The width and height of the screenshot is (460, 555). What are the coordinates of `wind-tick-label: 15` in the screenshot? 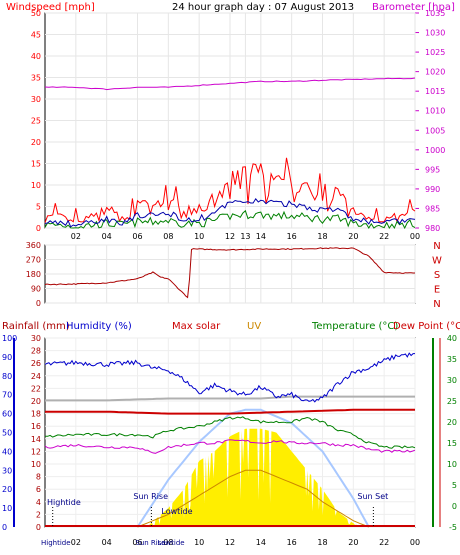 It's located at (36, 164).